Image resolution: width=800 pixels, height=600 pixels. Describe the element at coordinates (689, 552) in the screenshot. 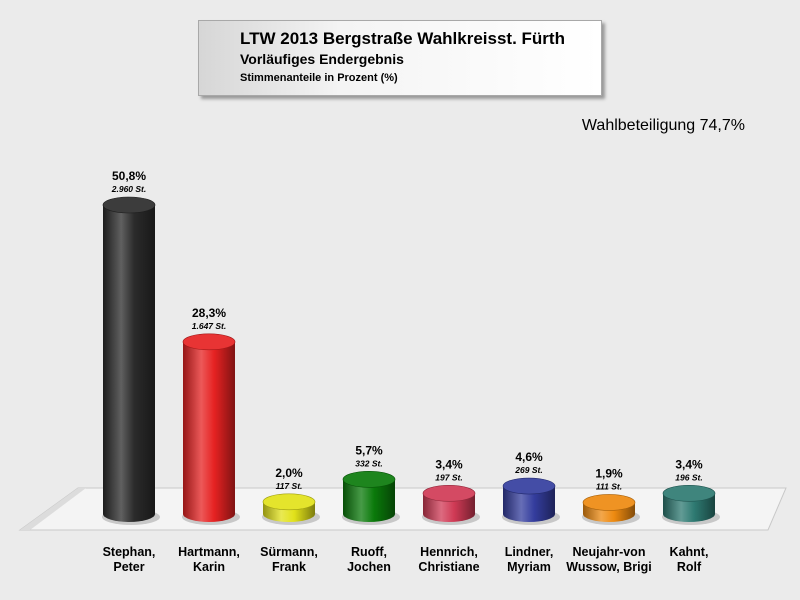

I see `category-label: Kahnt,` at that location.